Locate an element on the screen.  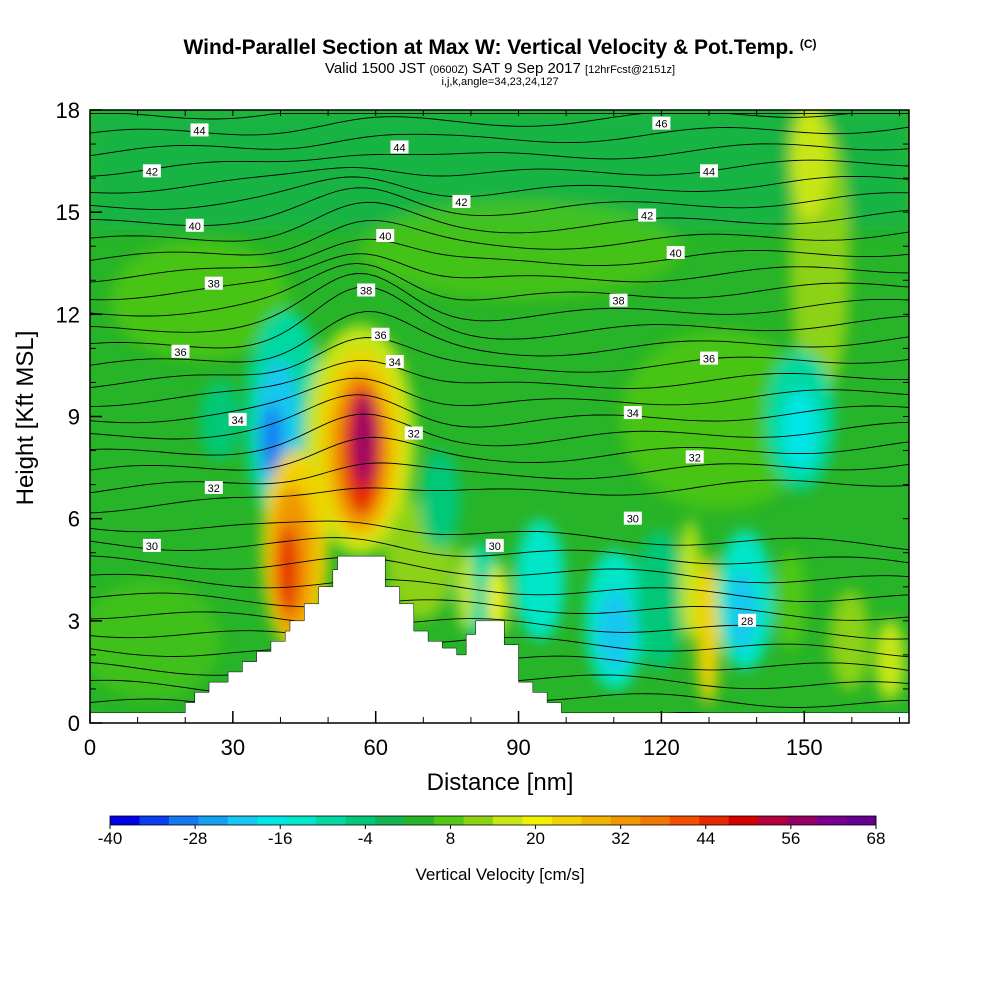
y-axis: 0 3 6 9 12 15 18 is located at coordinates (79, 417).